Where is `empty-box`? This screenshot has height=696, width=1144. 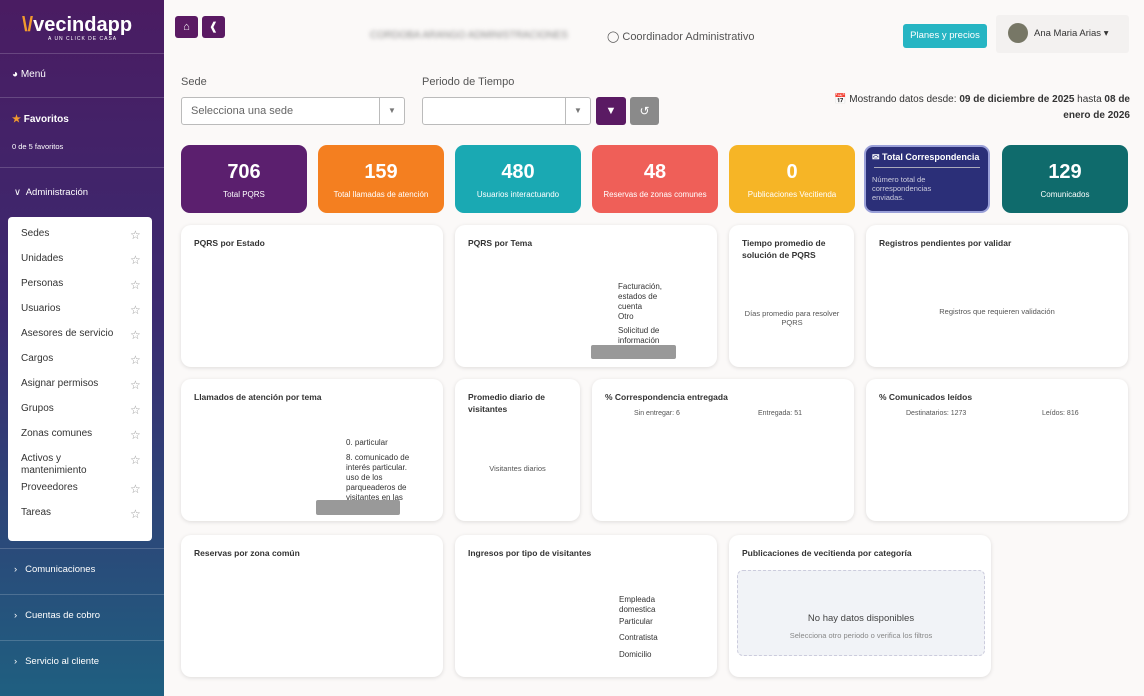
empty-box is located at coordinates (861, 613).